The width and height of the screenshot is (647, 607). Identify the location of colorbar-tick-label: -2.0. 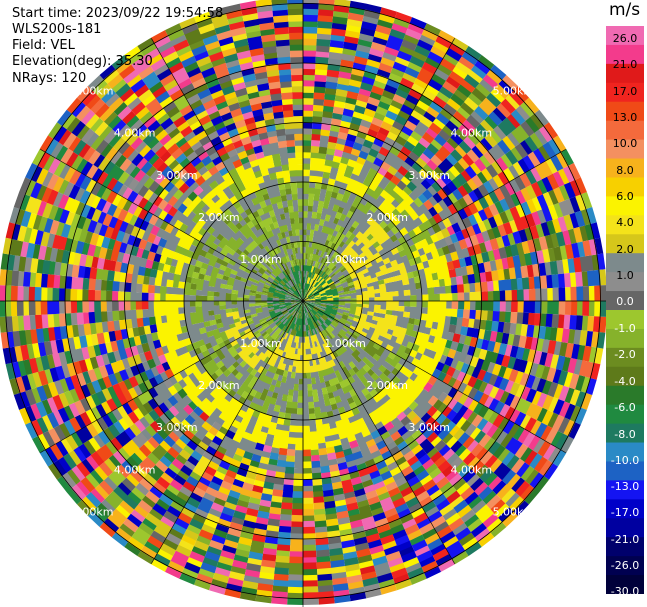
(625, 354).